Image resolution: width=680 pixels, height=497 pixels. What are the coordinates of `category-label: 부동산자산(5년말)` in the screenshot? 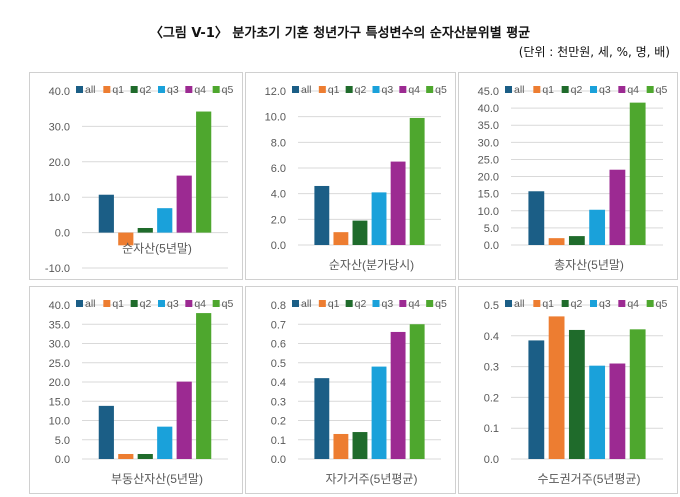 It's located at (157, 479).